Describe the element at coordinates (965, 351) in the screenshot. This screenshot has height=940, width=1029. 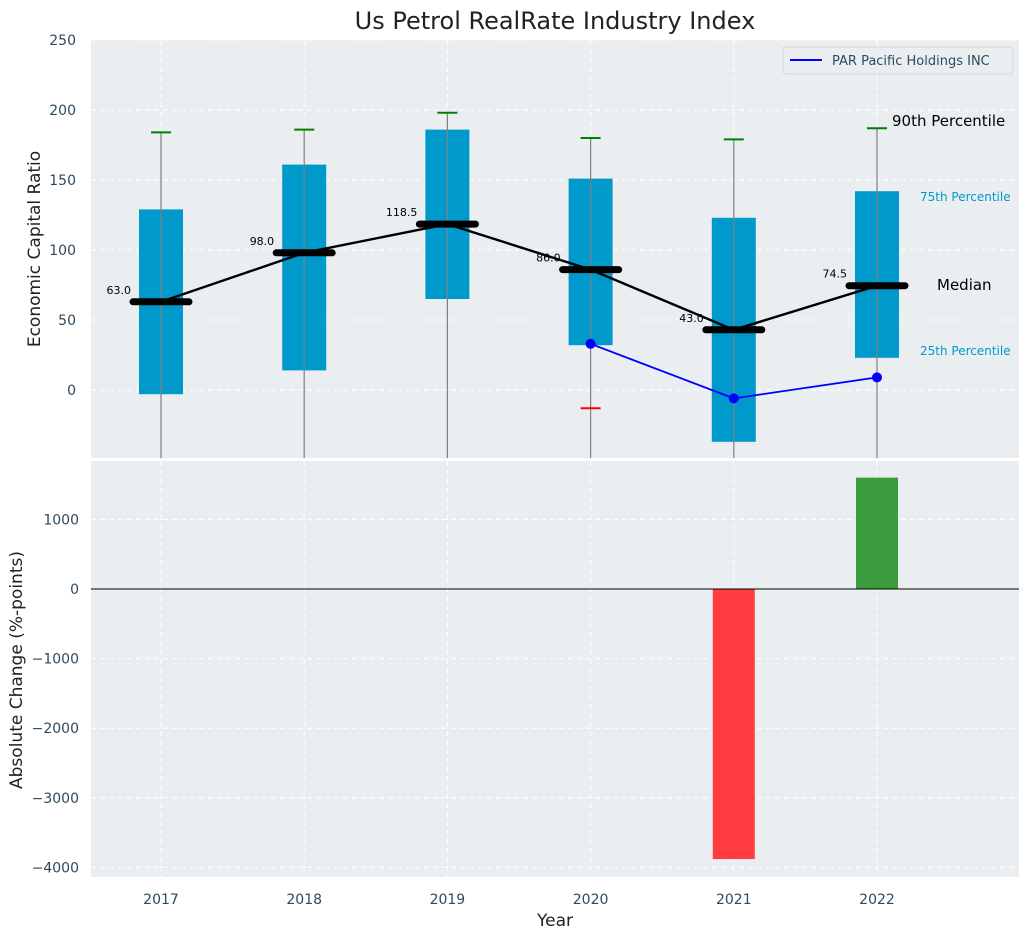
I see `p25-annotation: 25th Percentile` at that location.